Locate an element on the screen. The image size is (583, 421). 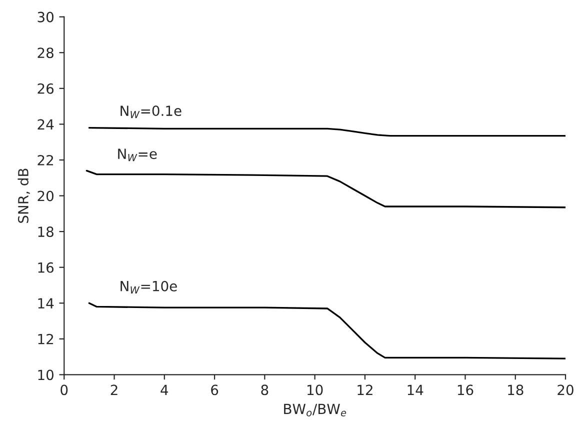
y-axis-title: SNR, dB is located at coordinates (24, 195).